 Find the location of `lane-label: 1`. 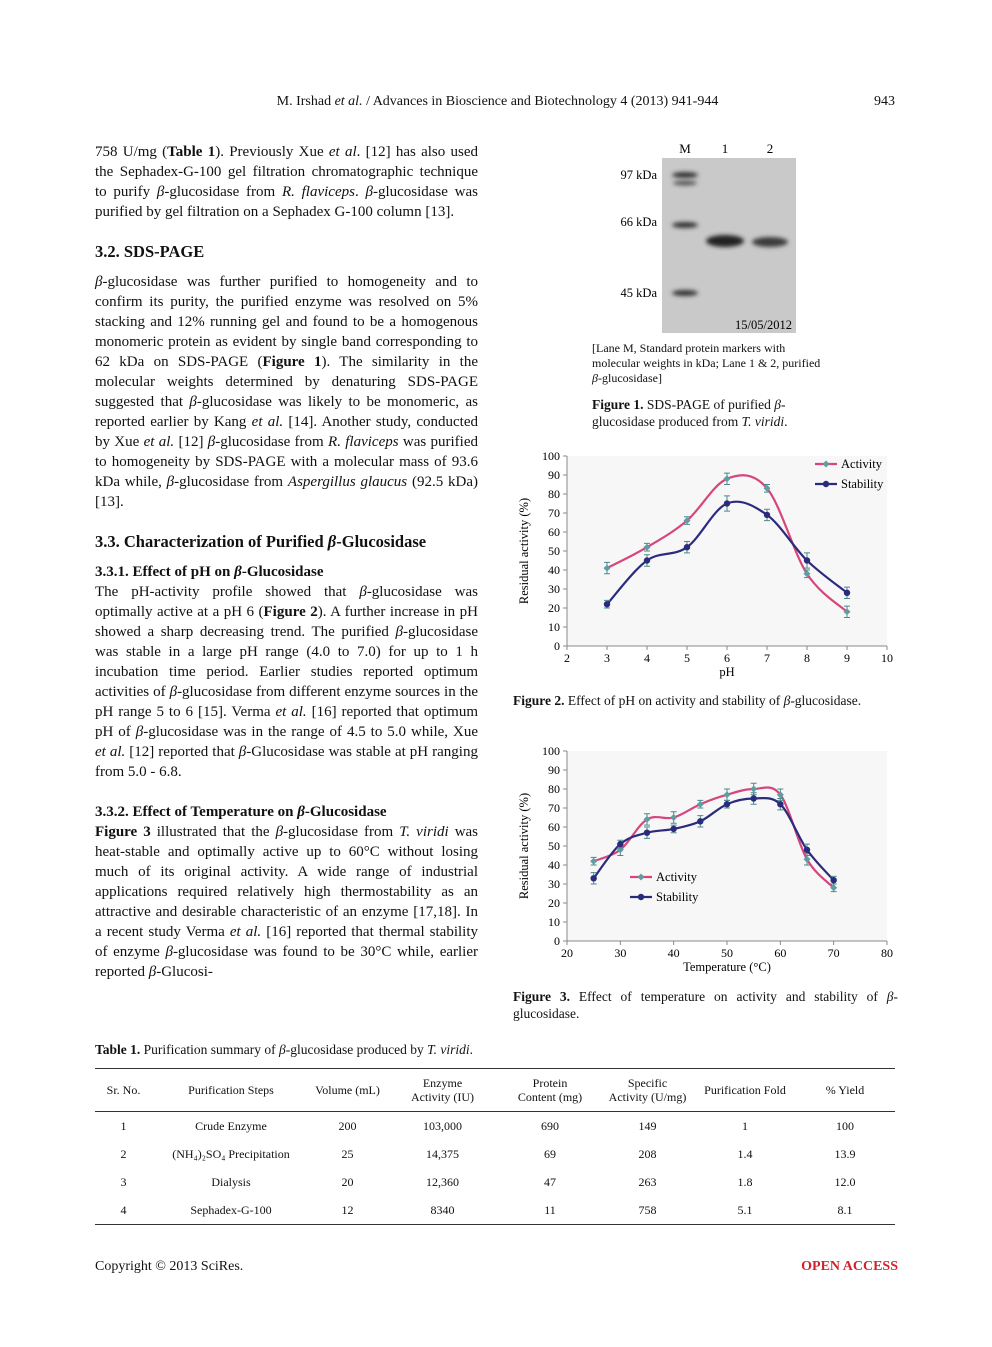

lane-label: 1 is located at coordinates (725, 148).